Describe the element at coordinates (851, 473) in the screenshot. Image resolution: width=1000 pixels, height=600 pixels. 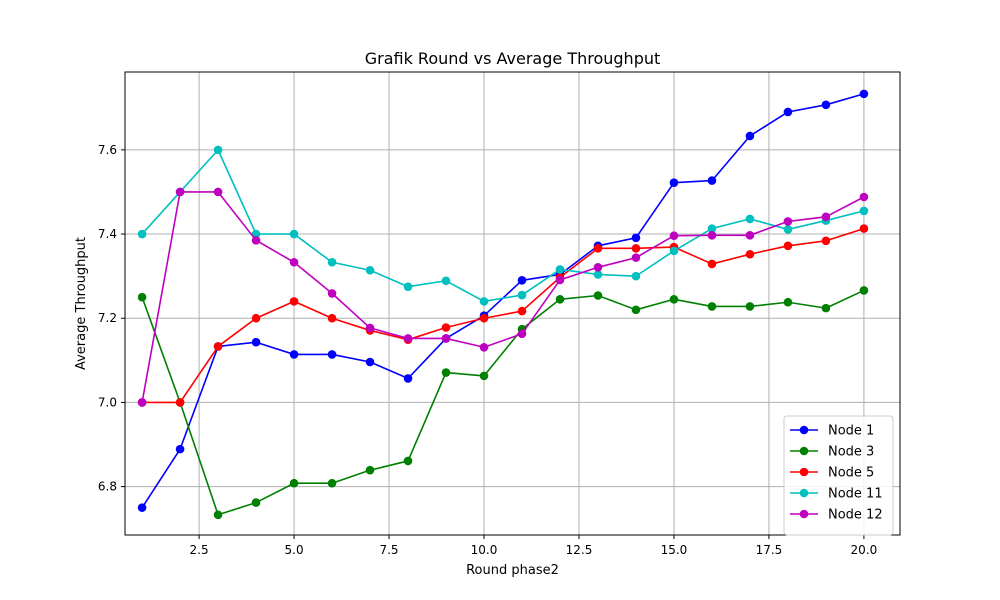
I see `legend-label: Node 5` at that location.